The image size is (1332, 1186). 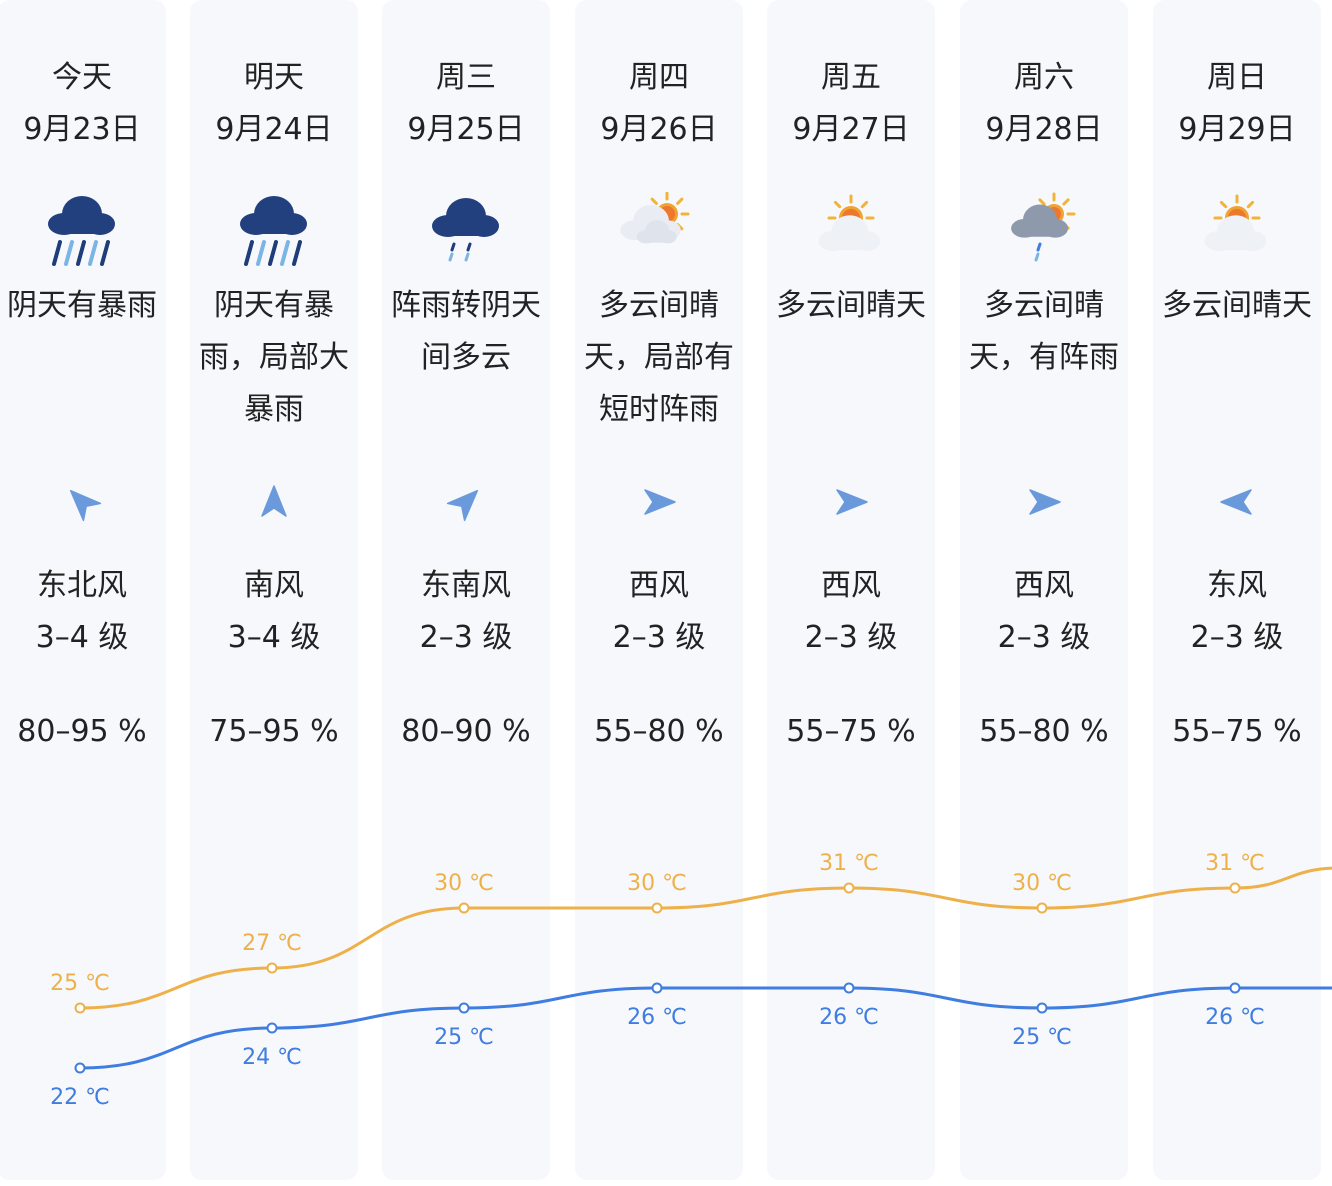 I want to click on date-label: 9月23日, so click(x=82, y=129).